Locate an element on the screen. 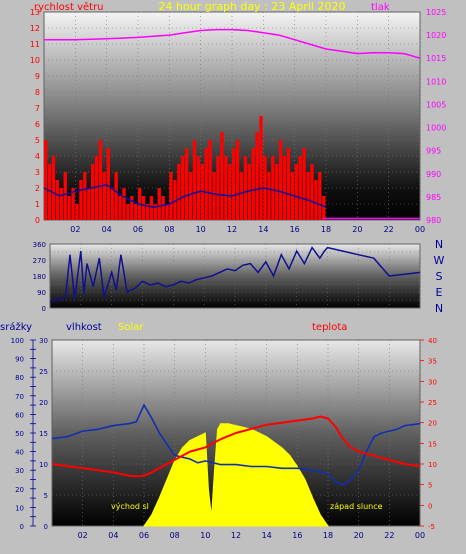 The width and height of the screenshot is (466, 554). sunrise-annotation: východ sl is located at coordinates (130, 506).